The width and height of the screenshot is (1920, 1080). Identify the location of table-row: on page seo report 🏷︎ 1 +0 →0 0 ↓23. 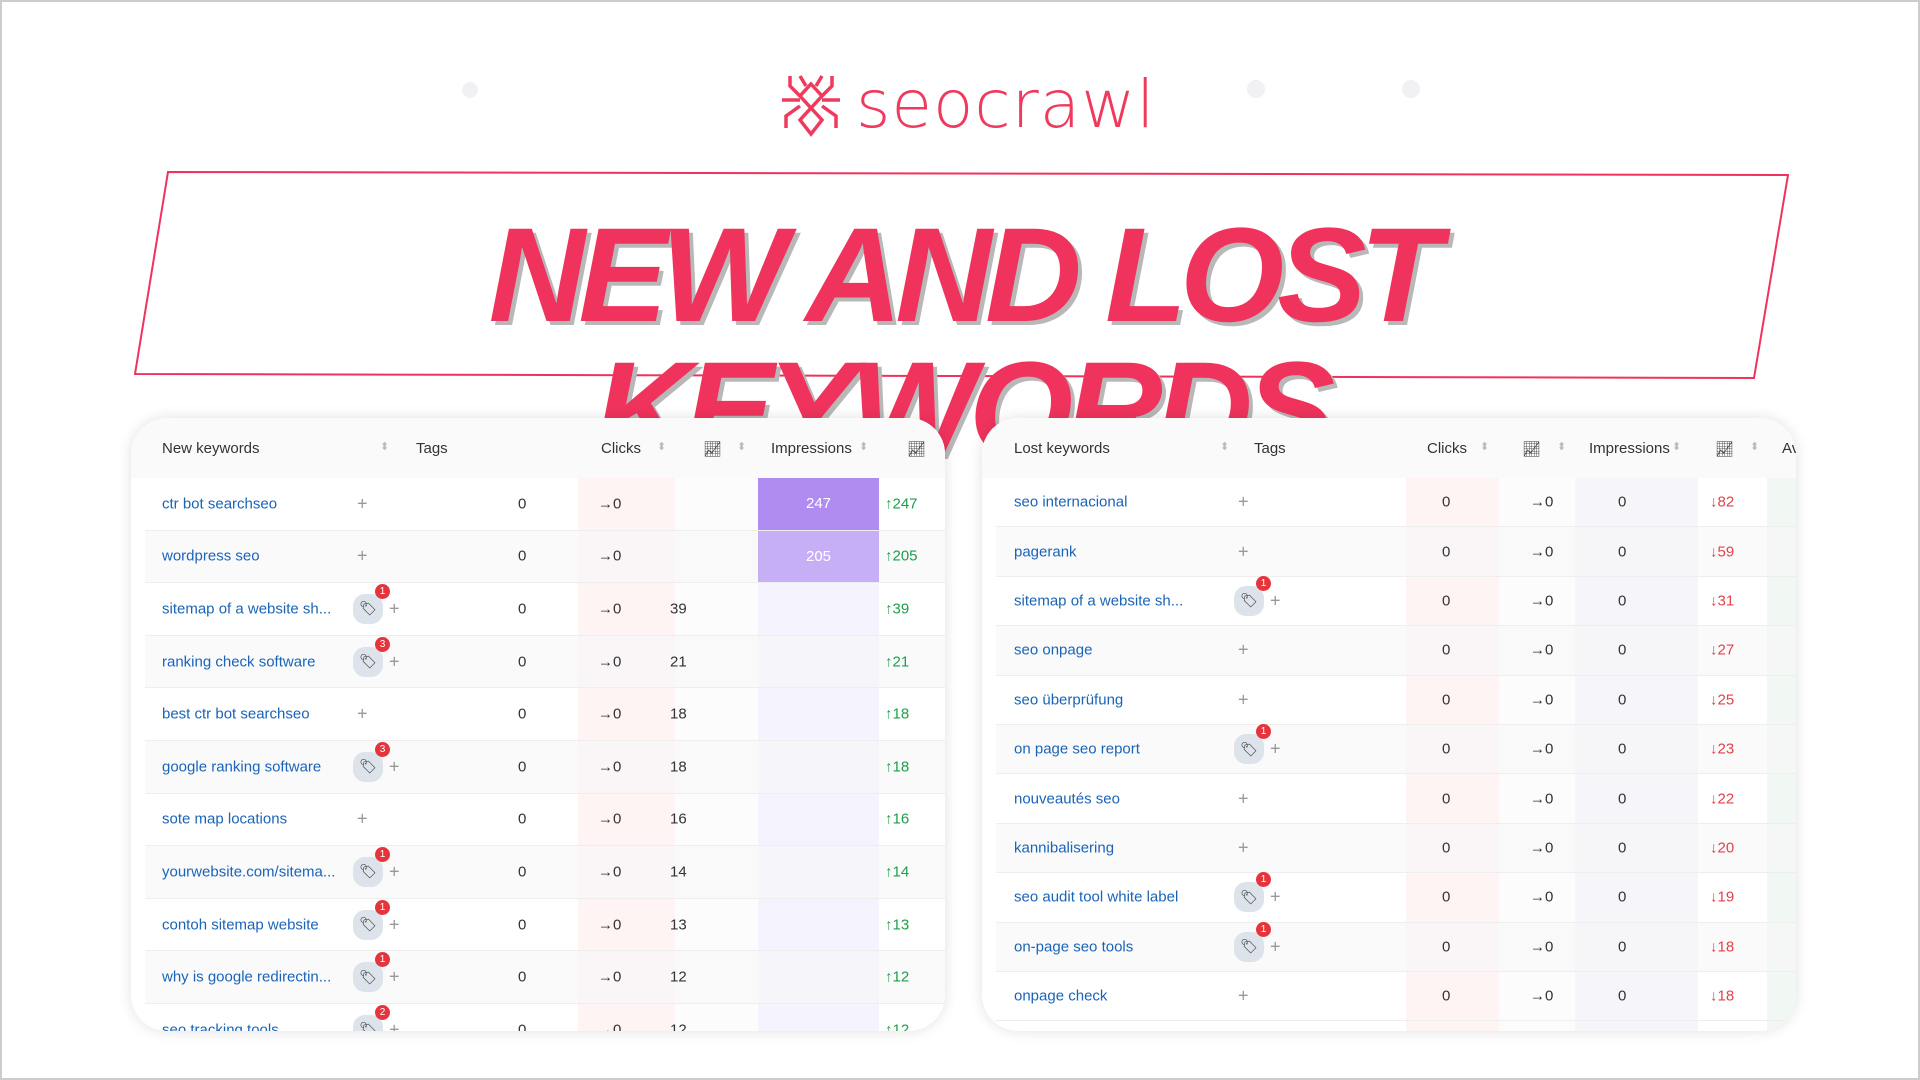
(1396, 749).